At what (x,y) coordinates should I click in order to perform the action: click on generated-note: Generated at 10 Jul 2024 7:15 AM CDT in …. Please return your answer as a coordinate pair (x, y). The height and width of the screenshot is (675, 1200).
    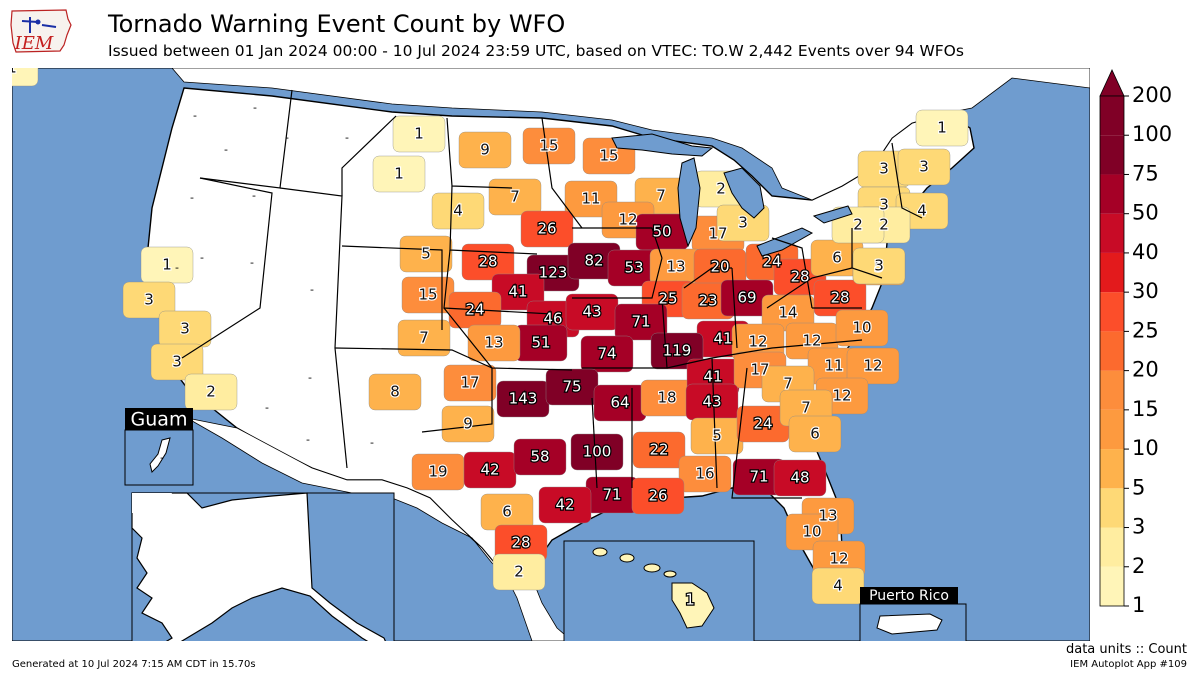
    Looking at the image, I should click on (134, 664).